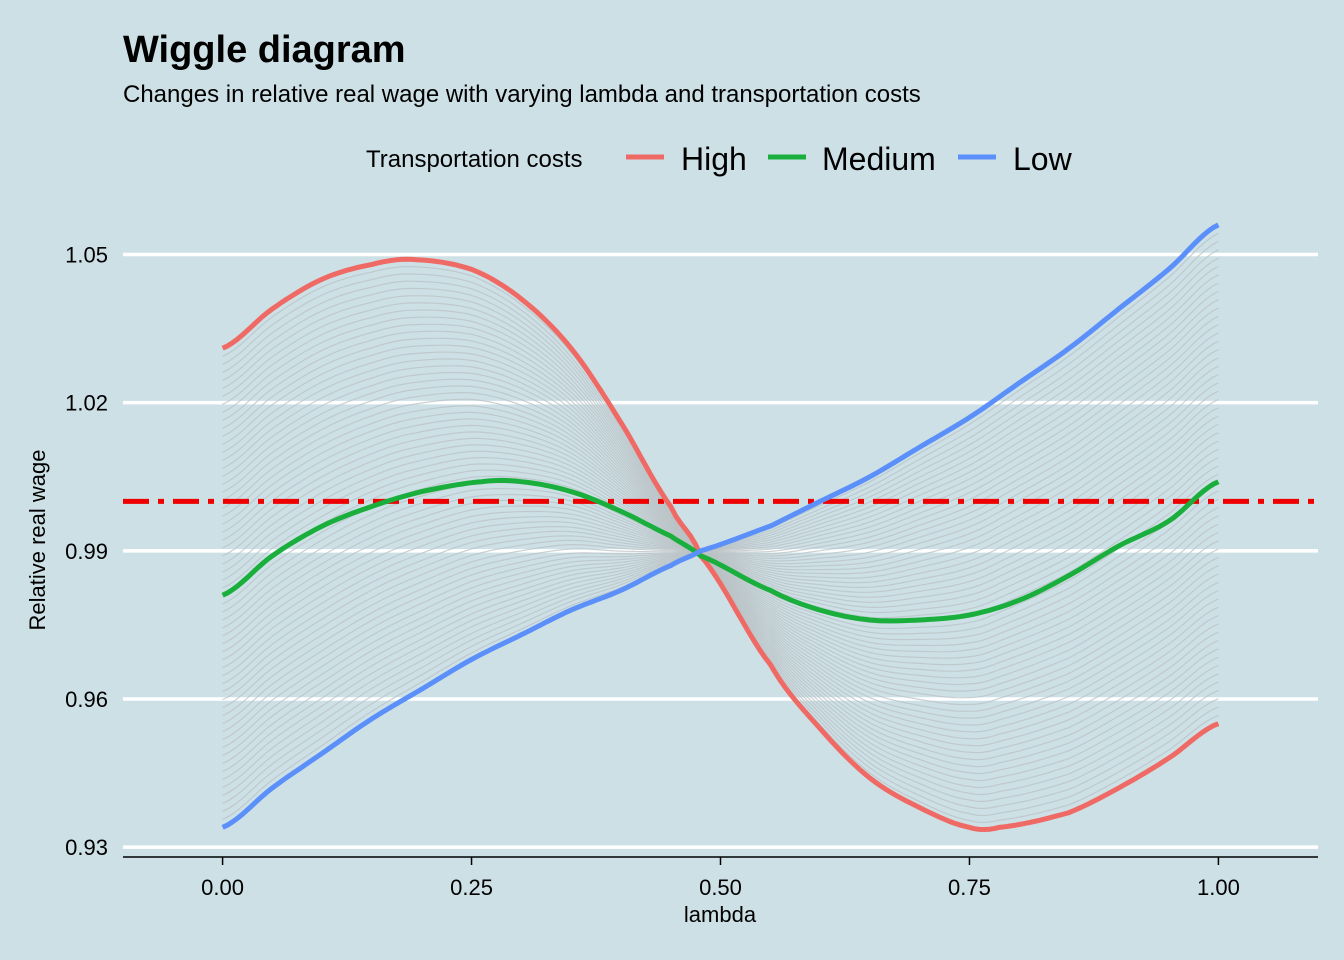 The width and height of the screenshot is (1344, 960). I want to click on y-axis-ticks: 0.93 0.96 0.99 1.02 1.05, so click(86, 552).